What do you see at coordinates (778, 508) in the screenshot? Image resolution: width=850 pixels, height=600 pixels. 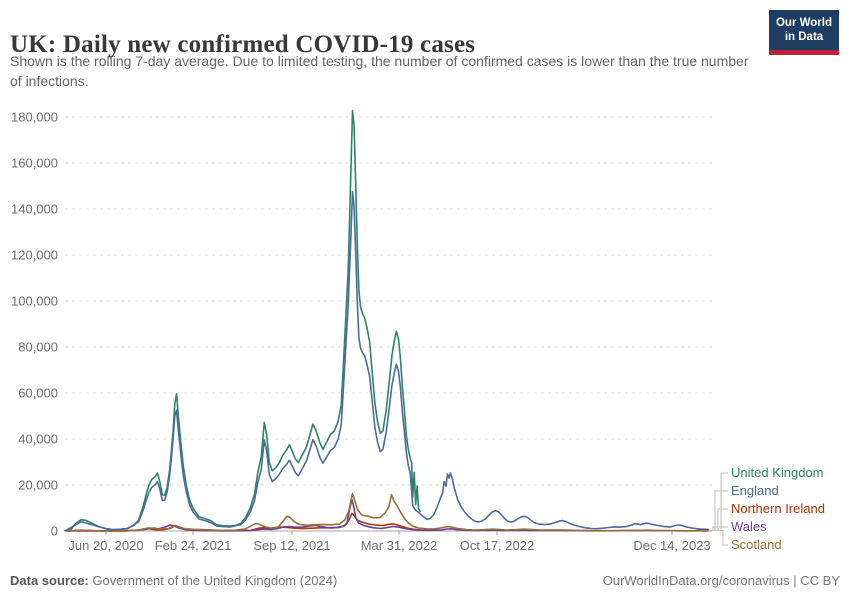 I see `legend-item-northern-ireland: Northern Ireland` at bounding box center [778, 508].